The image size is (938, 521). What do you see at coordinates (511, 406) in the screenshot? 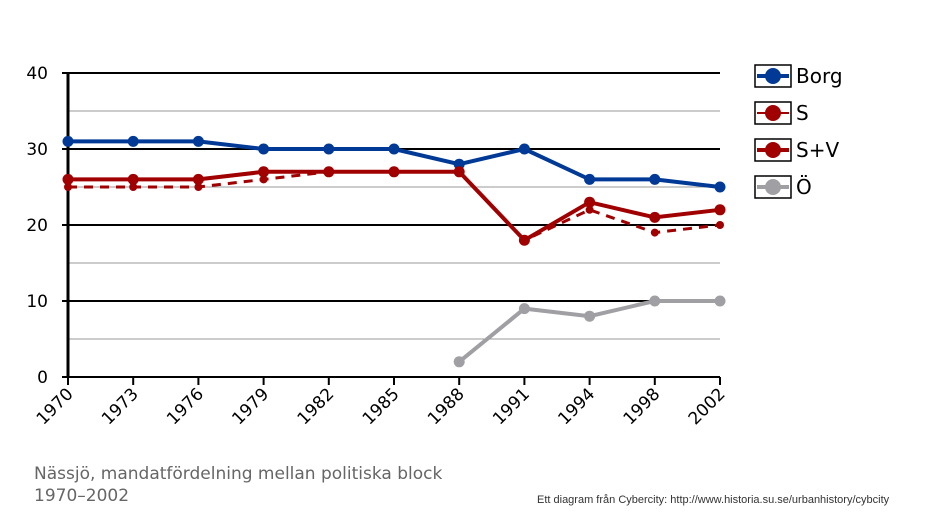
I see `x-tick-label: 1991` at bounding box center [511, 406].